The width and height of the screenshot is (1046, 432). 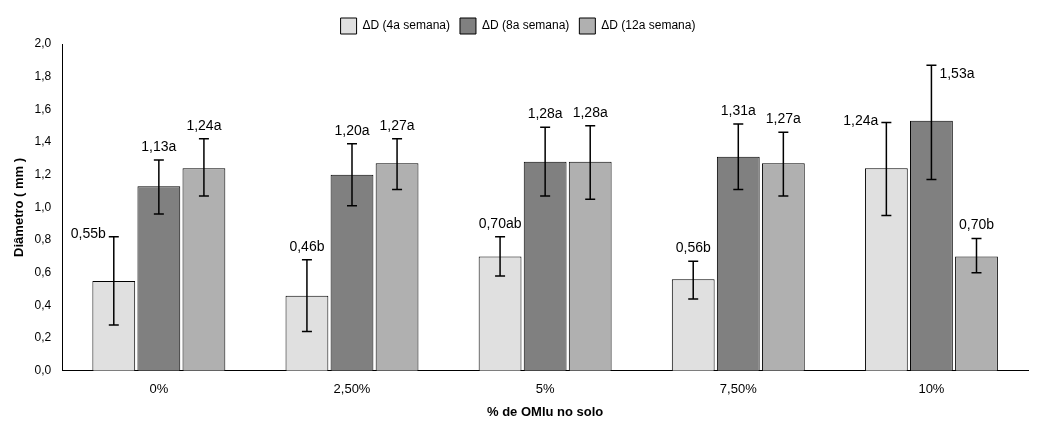 I want to click on y-tick-label: 0,6, so click(x=43, y=272).